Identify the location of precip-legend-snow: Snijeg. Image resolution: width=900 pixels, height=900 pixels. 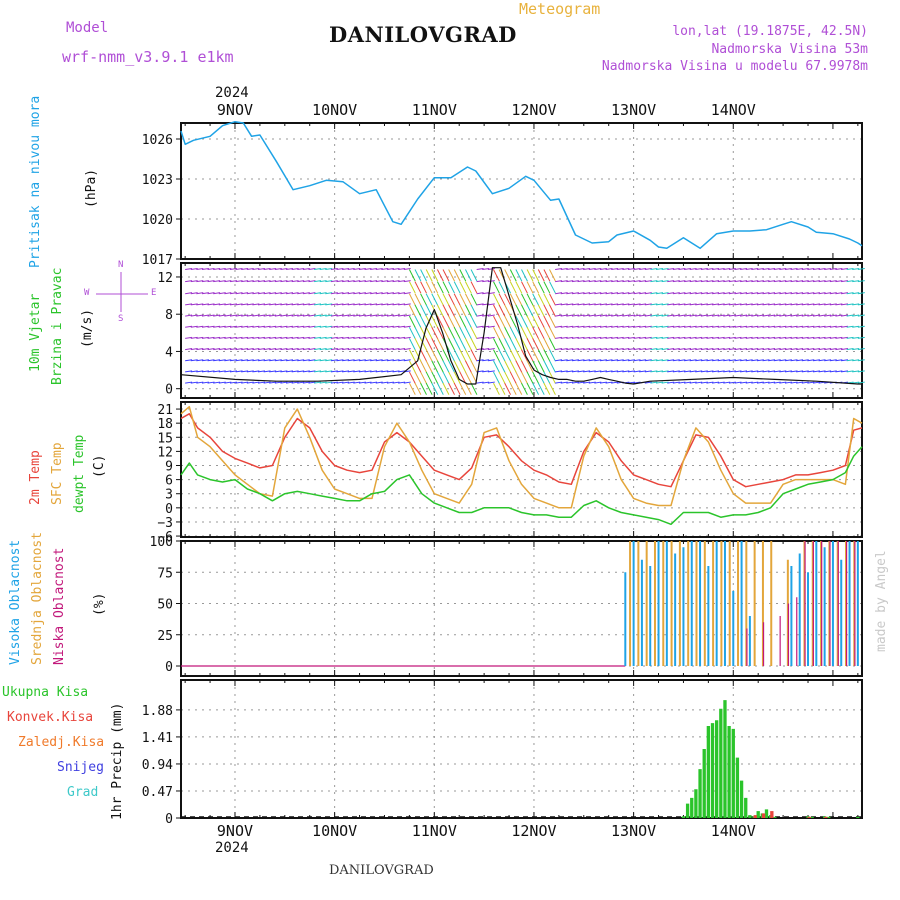
(80, 767).